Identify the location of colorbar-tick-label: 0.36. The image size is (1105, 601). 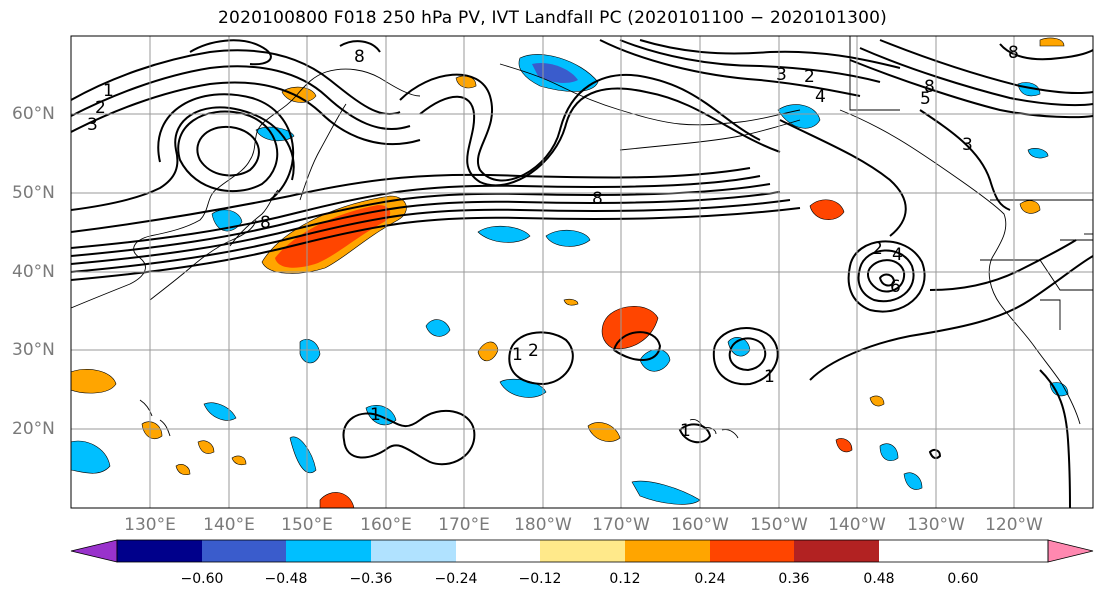
(794, 579).